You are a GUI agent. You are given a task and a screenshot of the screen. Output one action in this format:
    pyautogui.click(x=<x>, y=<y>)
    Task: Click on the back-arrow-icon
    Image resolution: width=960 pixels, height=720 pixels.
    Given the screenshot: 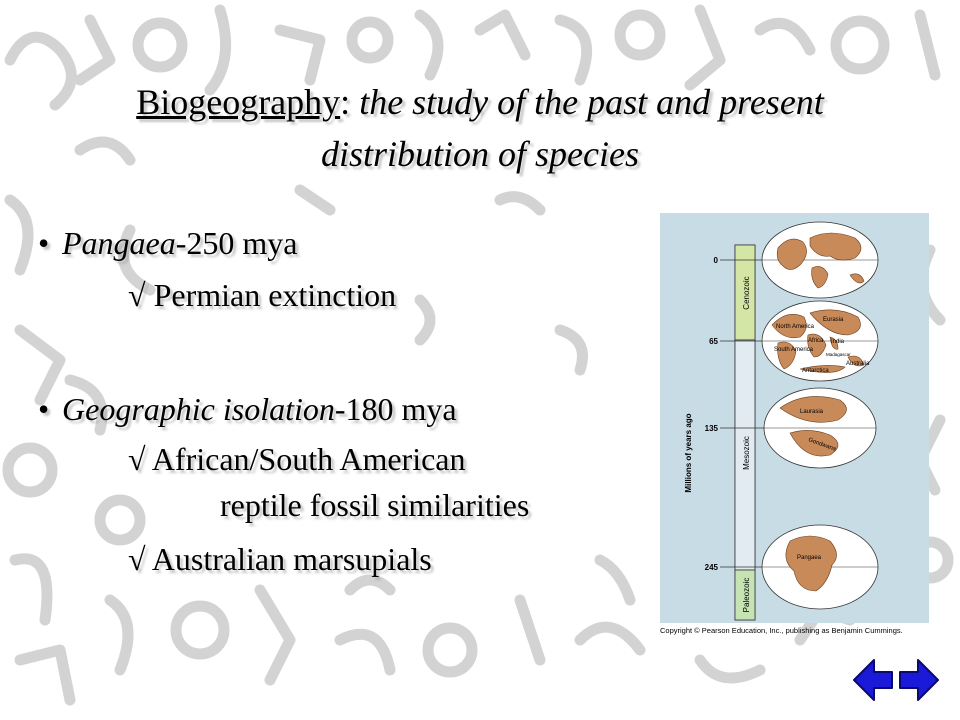 What is the action you would take?
    pyautogui.click(x=873, y=680)
    